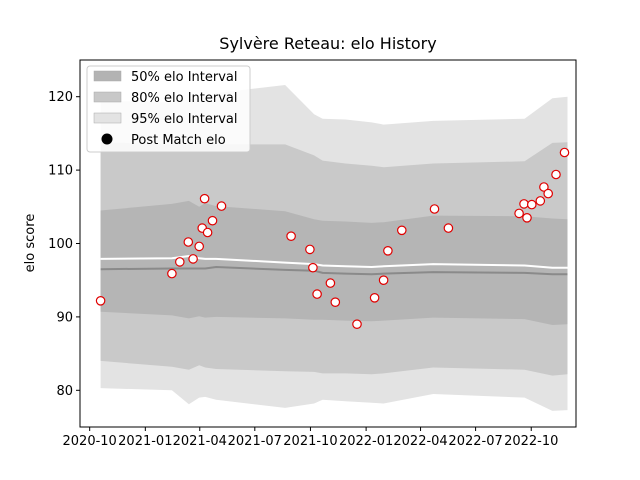 The height and width of the screenshot is (480, 640). I want to click on legend-label: 80% elo Interval, so click(184, 98).